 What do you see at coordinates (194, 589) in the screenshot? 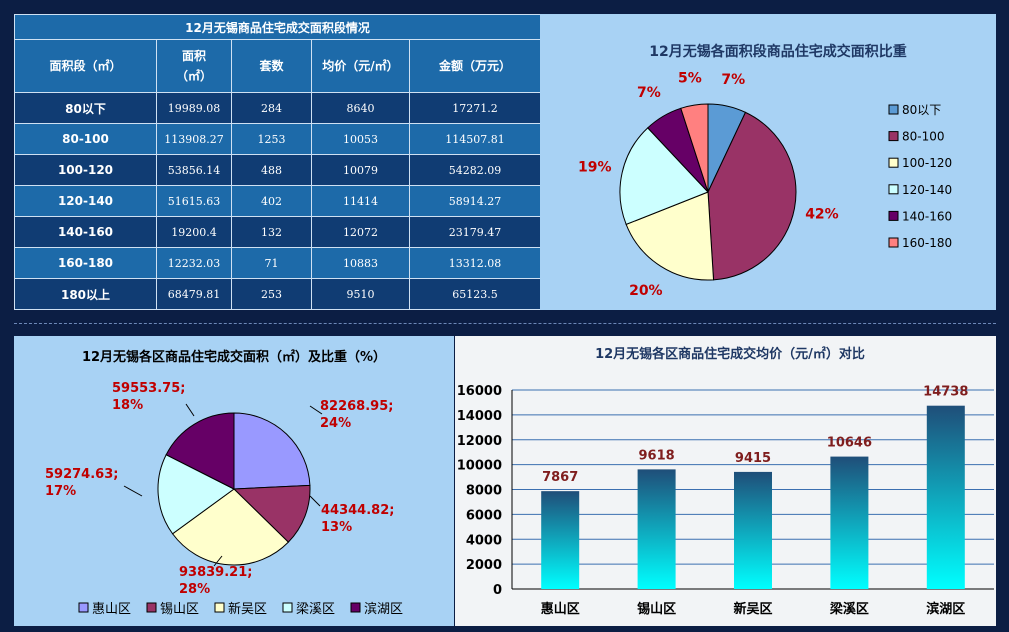
I see `district-pct-label: 28%` at bounding box center [194, 589].